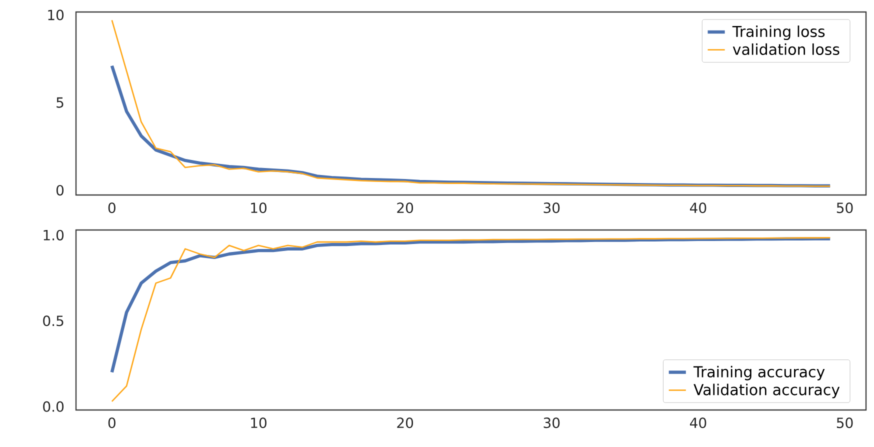 The height and width of the screenshot is (447, 874). What do you see at coordinates (53, 321) in the screenshot?
I see `y-tick-label: 0.5` at bounding box center [53, 321].